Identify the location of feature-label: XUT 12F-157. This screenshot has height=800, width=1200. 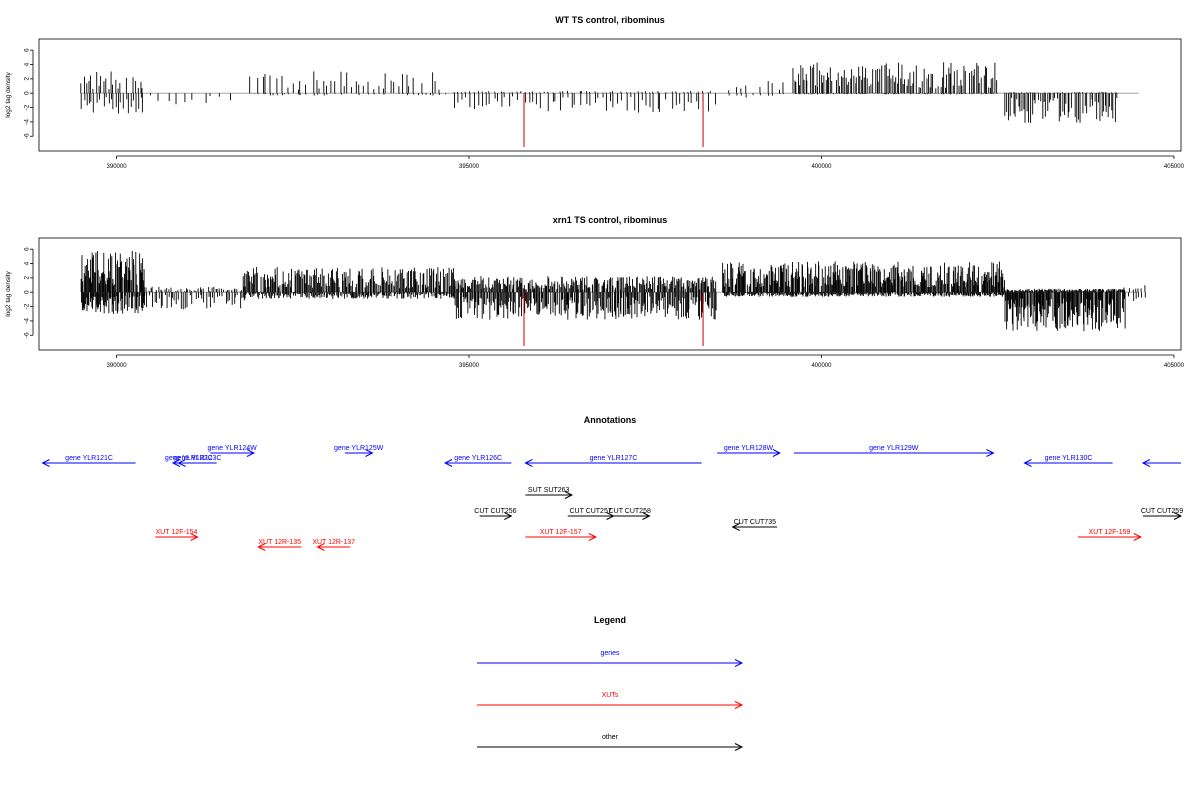
(561, 532).